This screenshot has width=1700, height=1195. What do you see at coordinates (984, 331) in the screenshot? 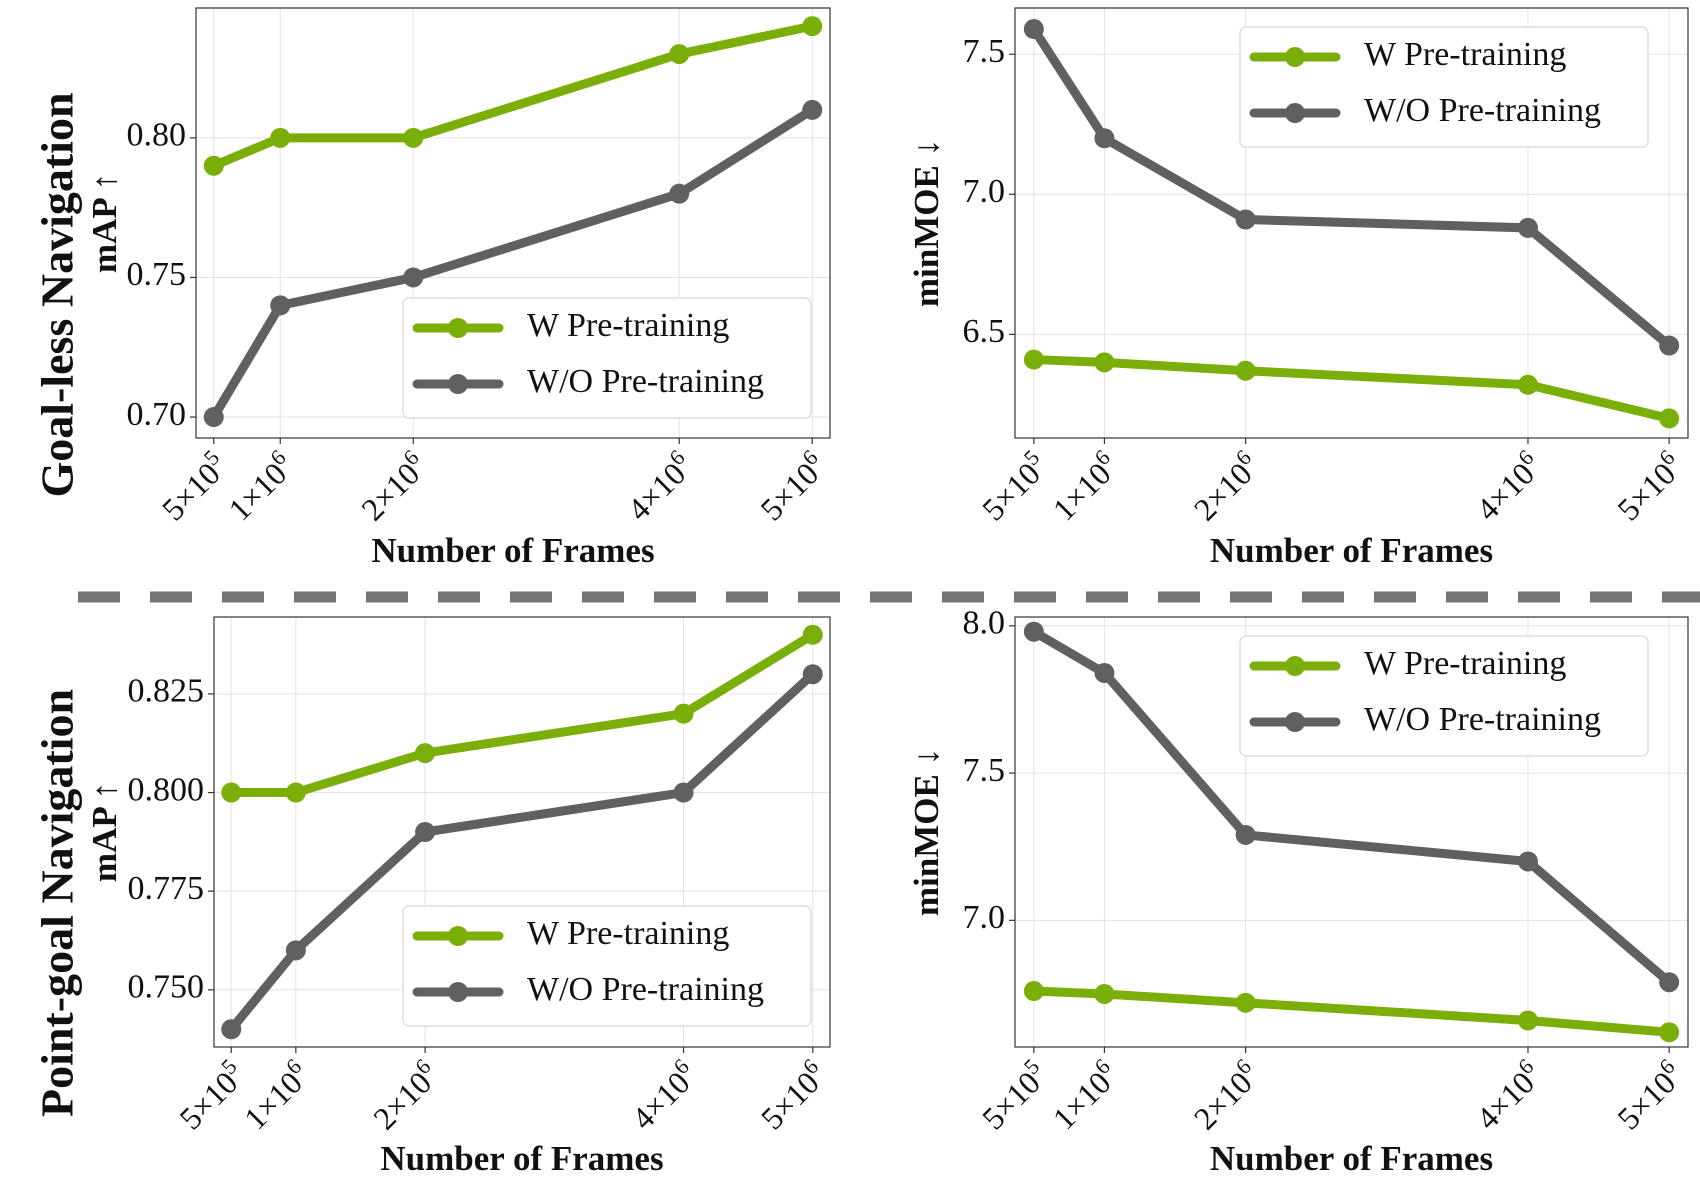
I see `y-tick-label: 6.5` at bounding box center [984, 331].